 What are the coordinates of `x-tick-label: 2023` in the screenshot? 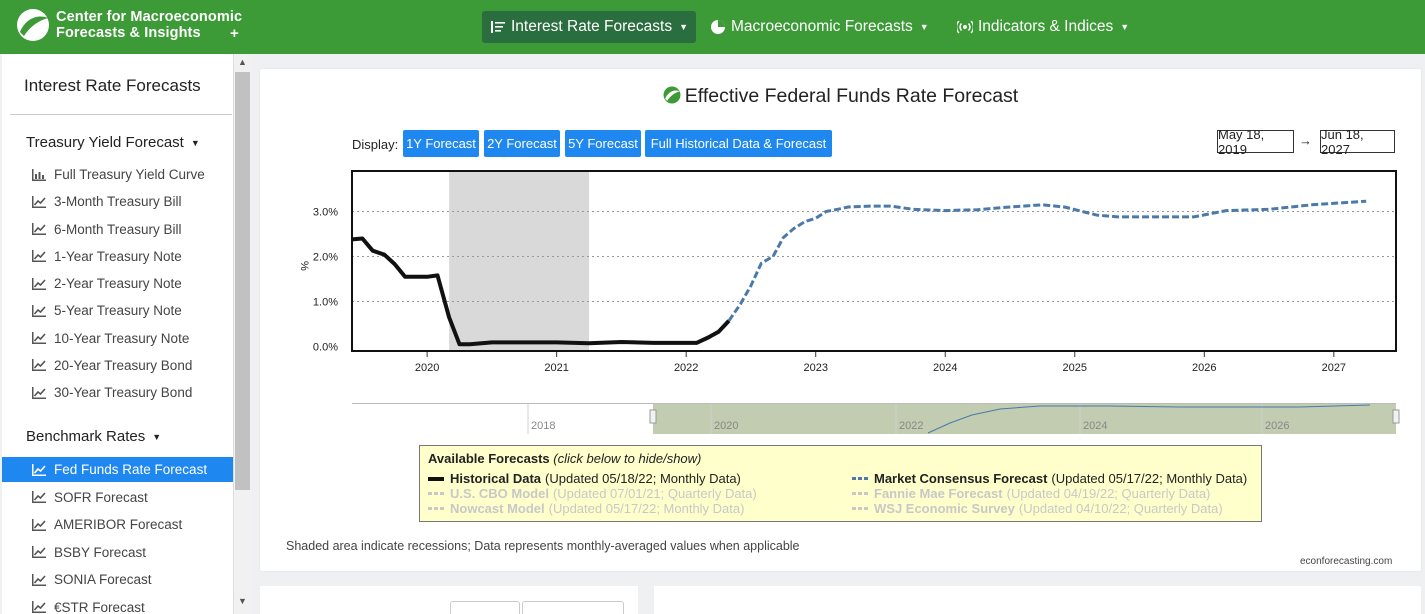 It's located at (815, 368).